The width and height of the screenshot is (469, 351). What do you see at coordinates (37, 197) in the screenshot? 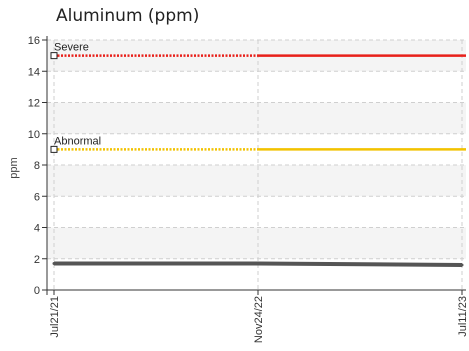
I see `y-tick-label: 6` at bounding box center [37, 197].